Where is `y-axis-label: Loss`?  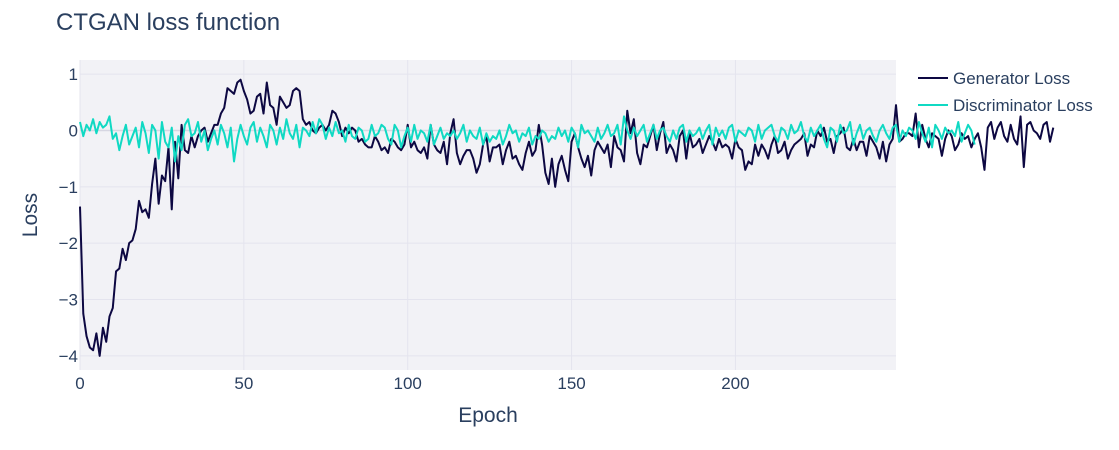
y-axis-label: Loss is located at coordinates (30, 215).